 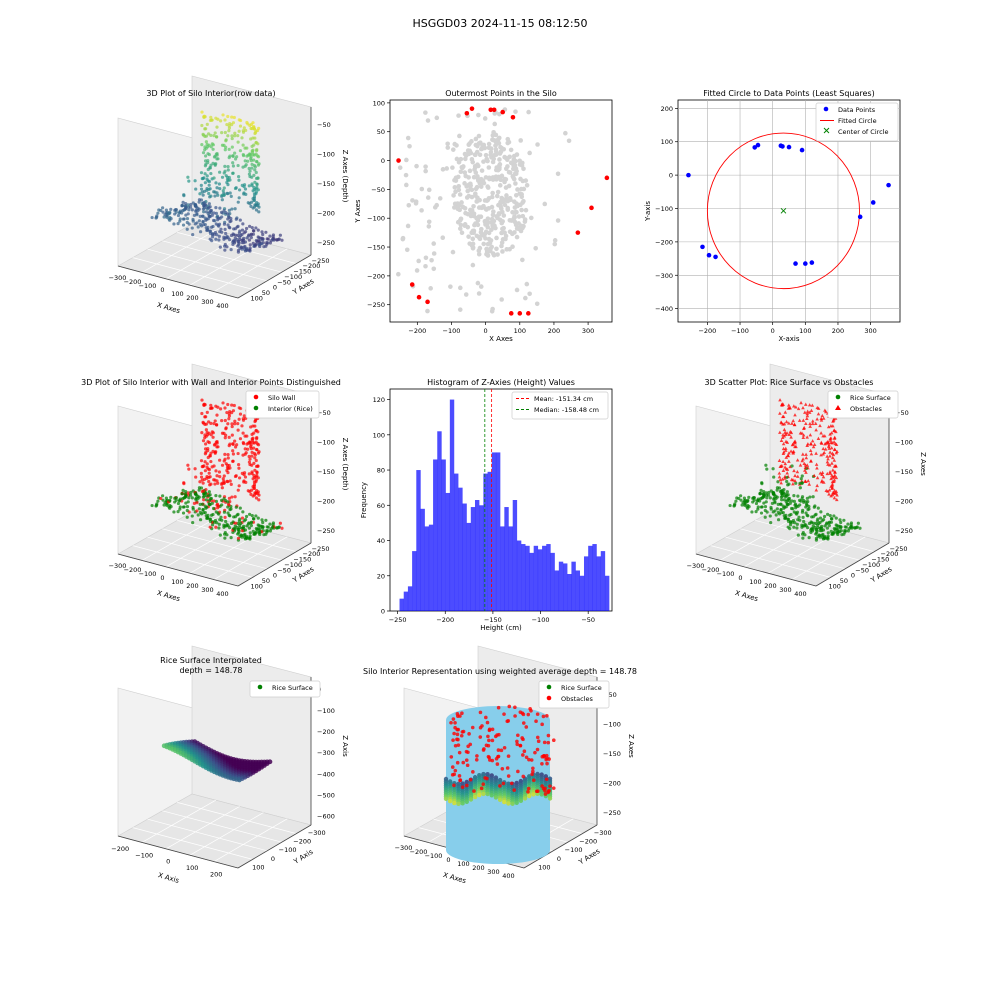 What do you see at coordinates (177, 294) in the screenshot?
I see `x-tick-label: 100` at bounding box center [177, 294].